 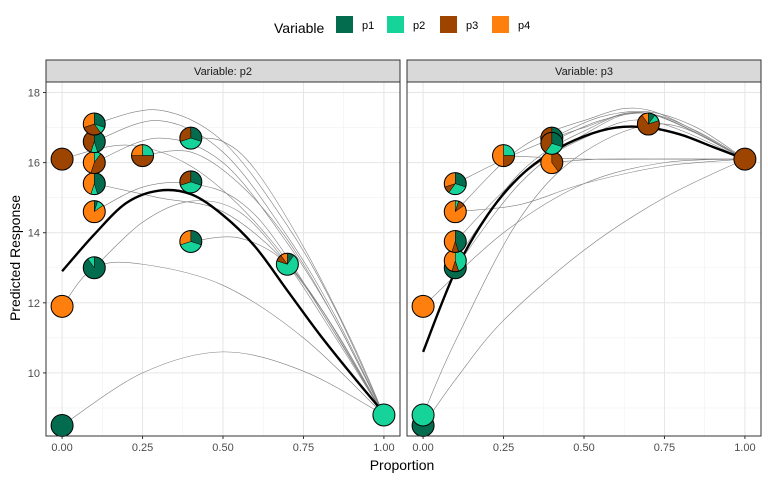 I want to click on legend-label-p3: p3, so click(x=472, y=26).